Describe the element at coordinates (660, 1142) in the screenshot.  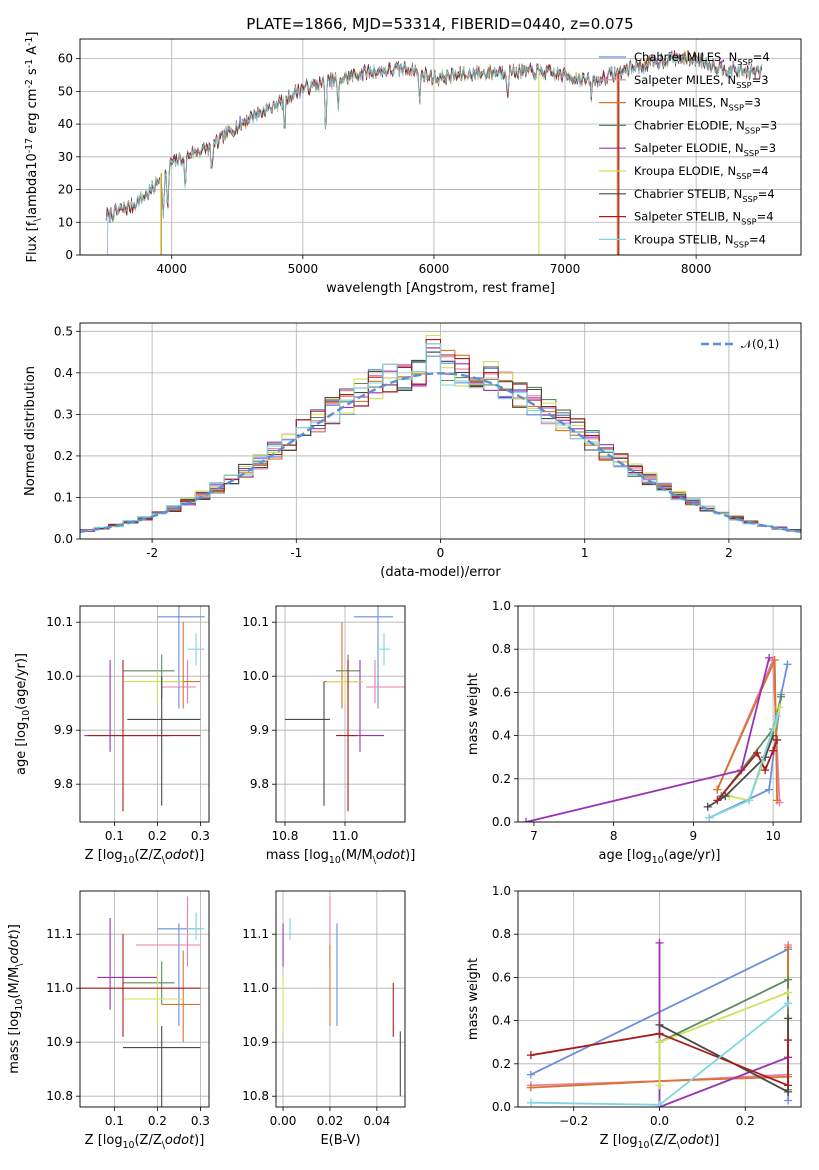
I see `weight_vs_Z-x-axis-label: Z [log10(Z/Z\odot)]` at that location.